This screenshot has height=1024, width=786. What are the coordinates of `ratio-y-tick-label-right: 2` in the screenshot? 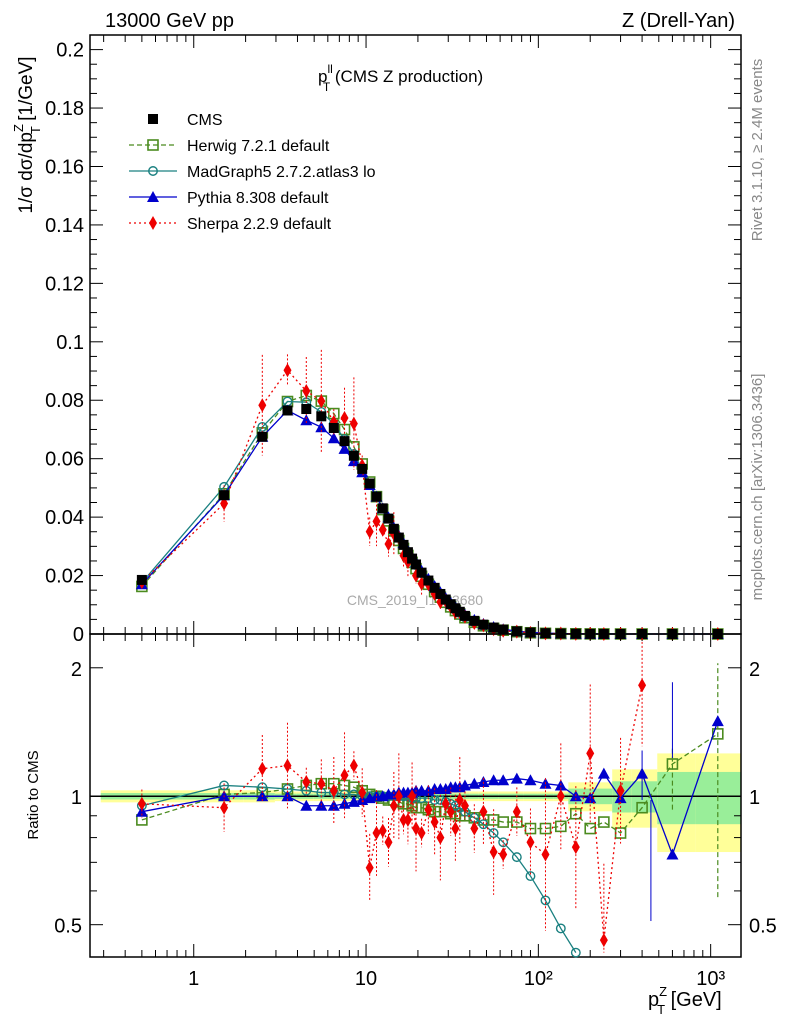 It's located at (754, 670).